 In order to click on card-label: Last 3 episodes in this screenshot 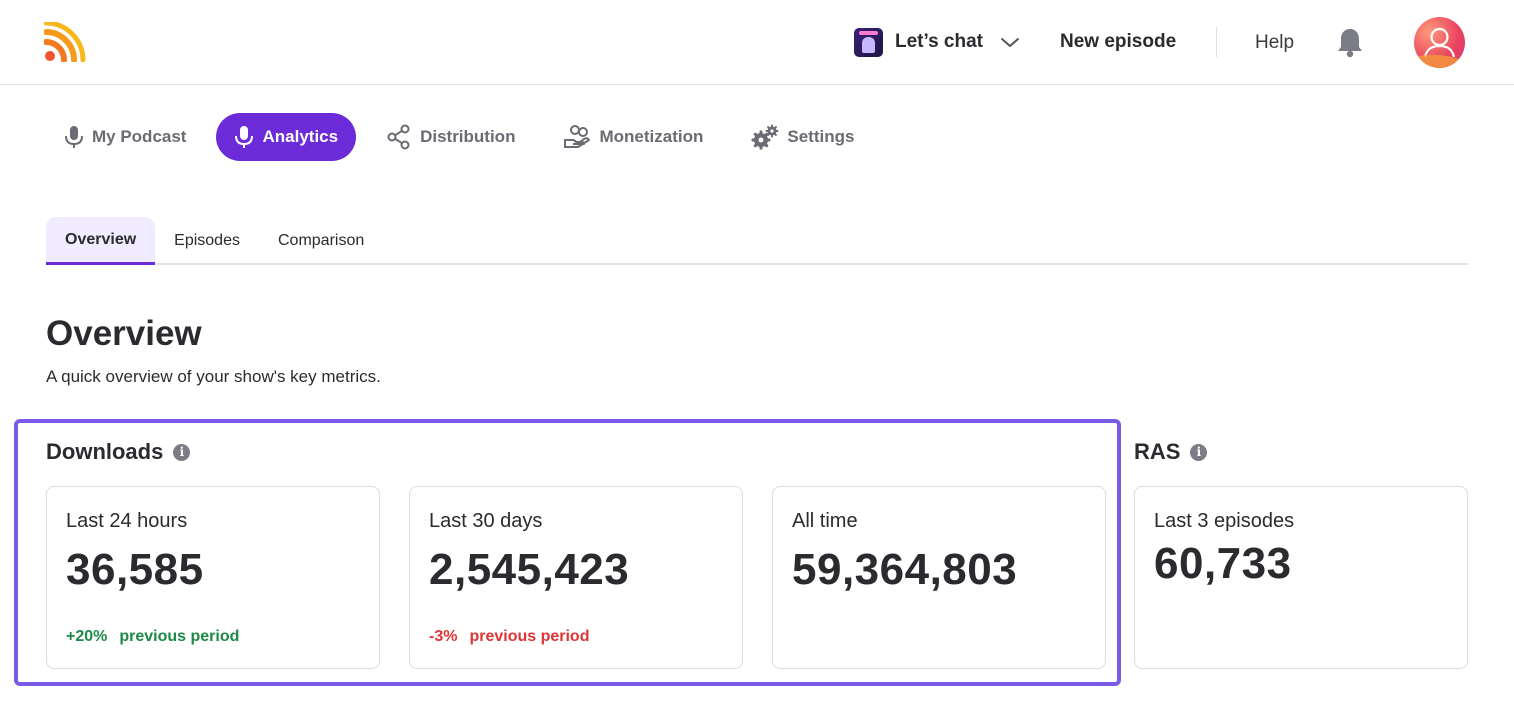, I will do `click(1224, 521)`.